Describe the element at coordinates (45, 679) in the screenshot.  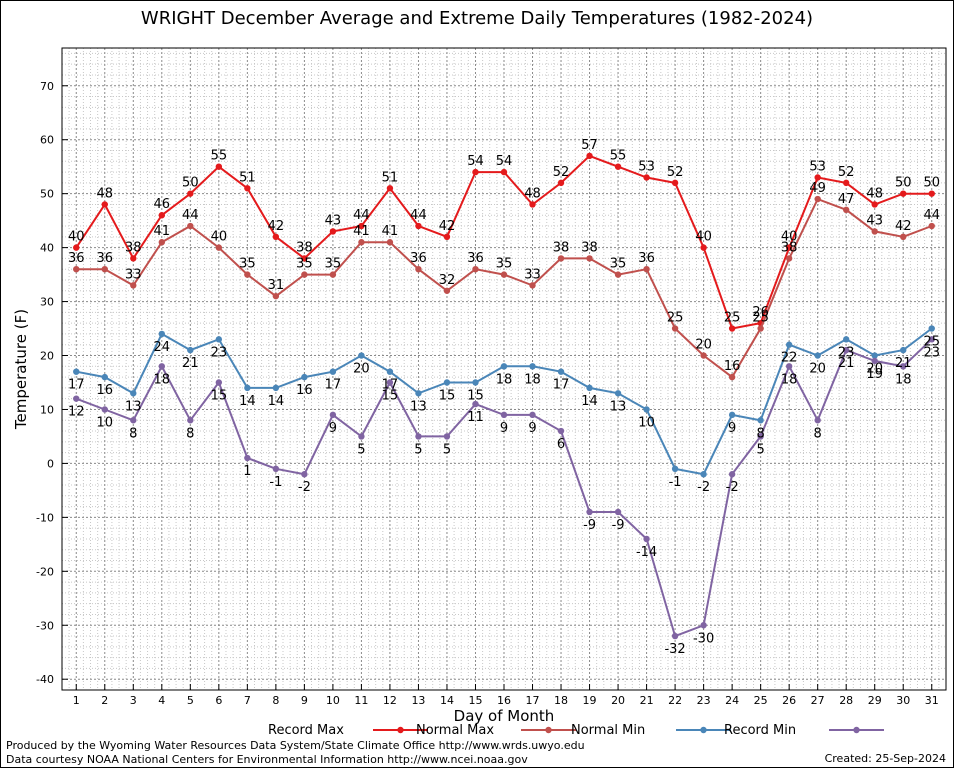
I see `y-tick-label: -40` at that location.